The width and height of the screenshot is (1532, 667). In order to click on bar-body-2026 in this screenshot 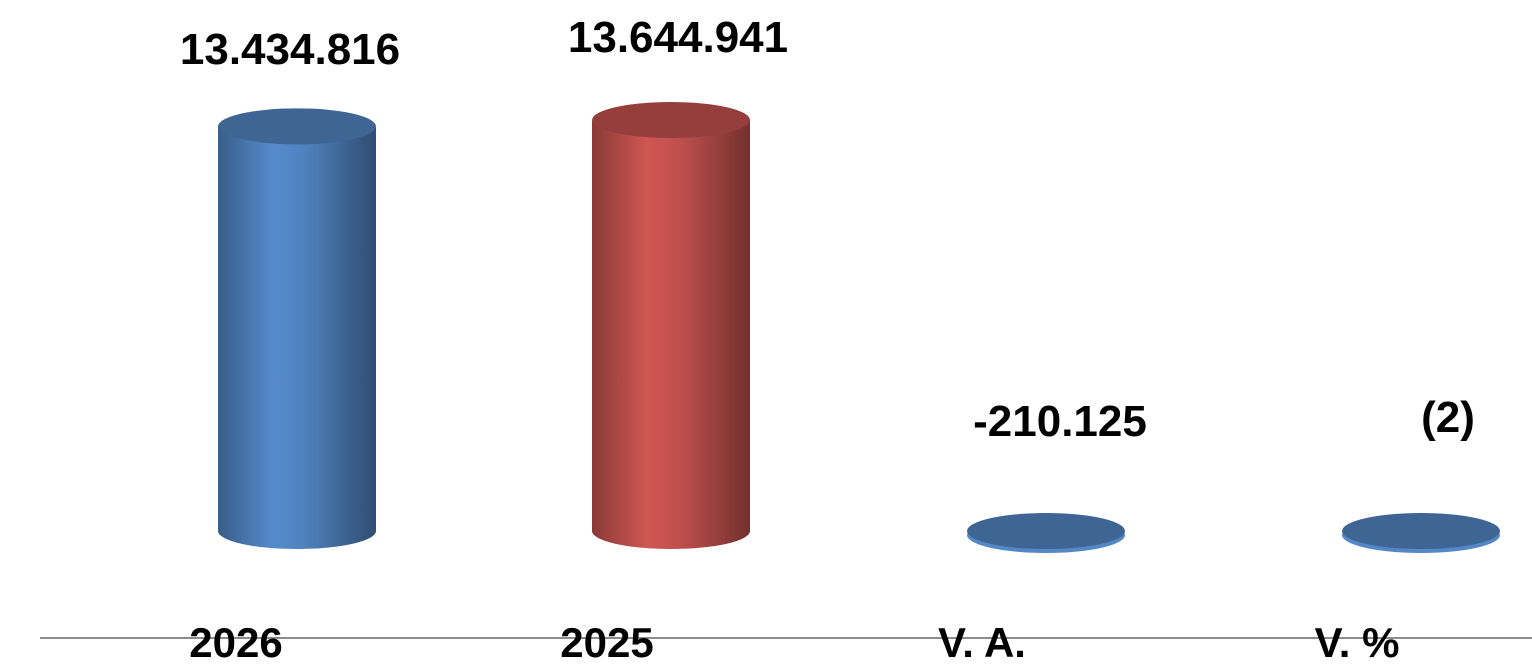, I will do `click(297, 337)`.